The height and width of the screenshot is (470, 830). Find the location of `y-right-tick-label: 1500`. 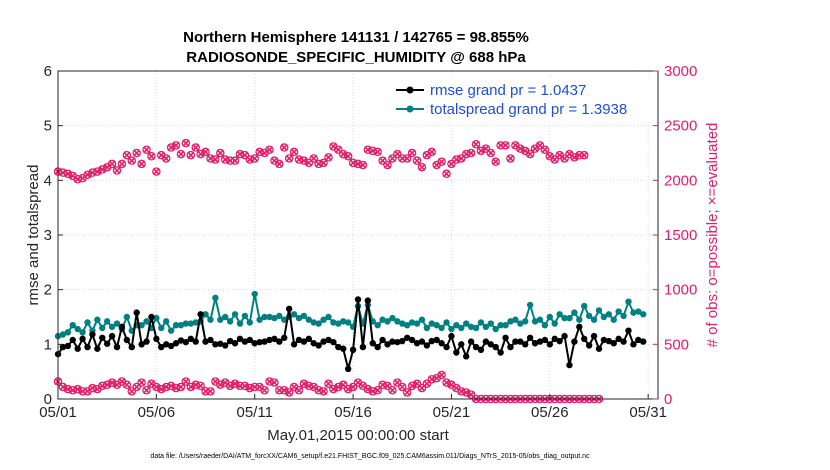

y-right-tick-label: 1500 is located at coordinates (680, 235).